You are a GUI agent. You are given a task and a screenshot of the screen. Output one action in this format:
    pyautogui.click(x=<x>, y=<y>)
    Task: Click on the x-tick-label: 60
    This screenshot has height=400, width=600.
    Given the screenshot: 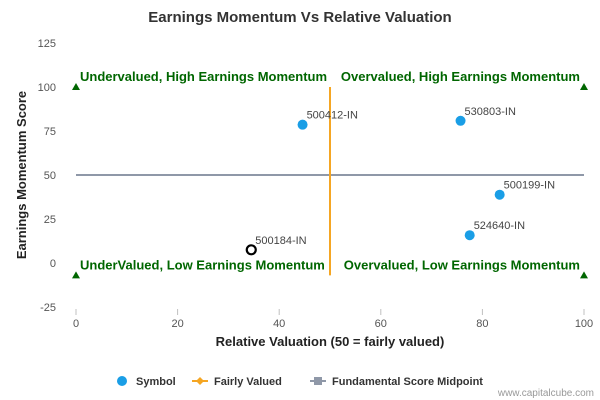 What is the action you would take?
    pyautogui.click(x=381, y=324)
    